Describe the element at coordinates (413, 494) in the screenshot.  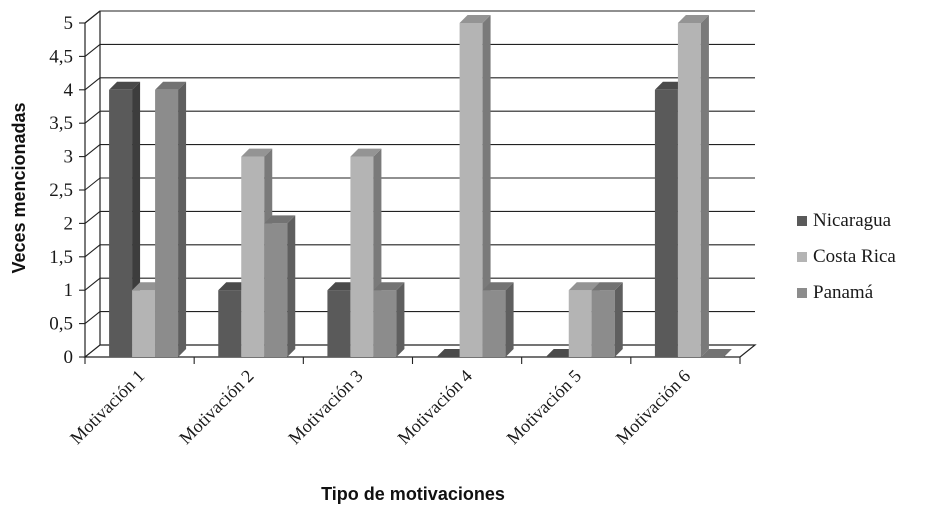
I see `x-axis-title: Tipo de motivaciones` at that location.